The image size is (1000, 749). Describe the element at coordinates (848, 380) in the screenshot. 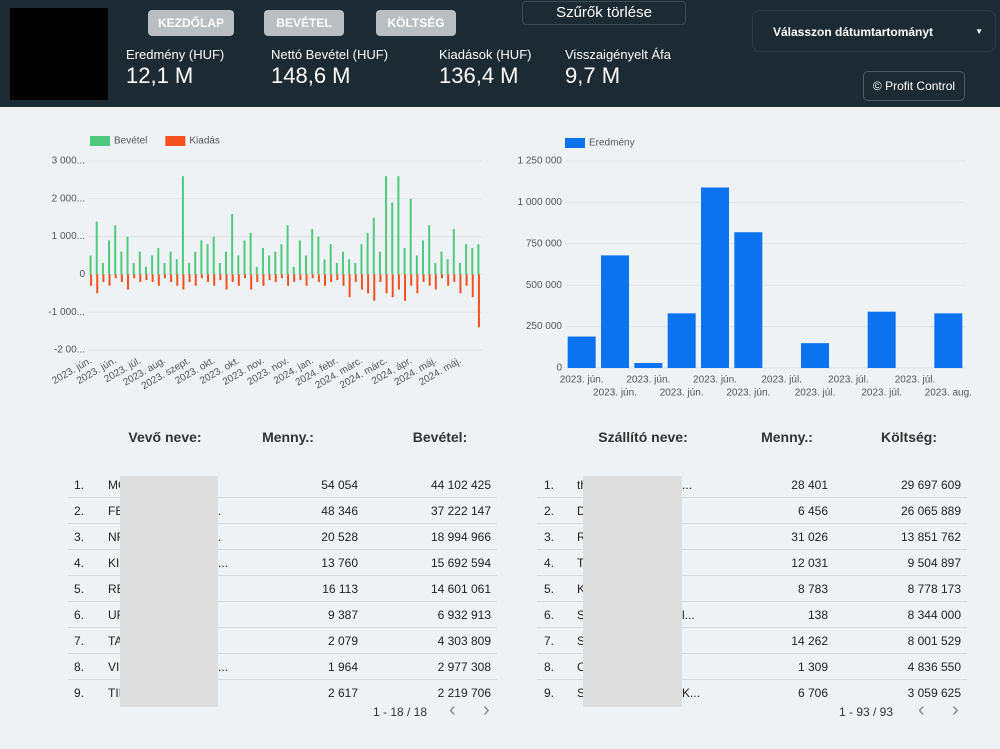

I see `x-tick-label: 2023. júl.` at that location.